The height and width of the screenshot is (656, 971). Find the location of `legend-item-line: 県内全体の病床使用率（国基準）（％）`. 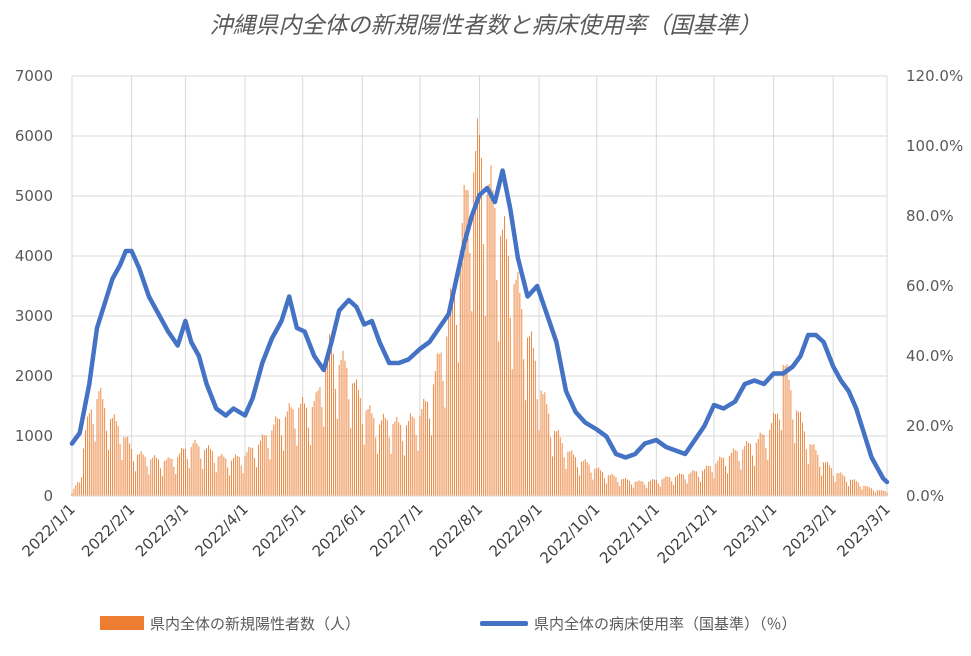

legend-item-line: 県内全体の病床使用率（国基準）（％） is located at coordinates (638, 623).